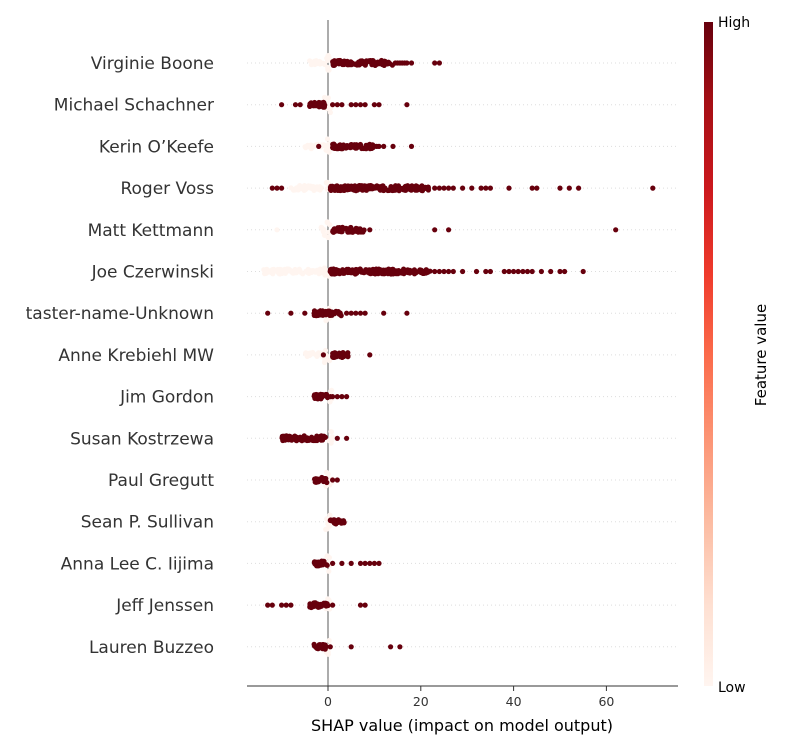 The height and width of the screenshot is (750, 800). What do you see at coordinates (151, 648) in the screenshot?
I see `feature-label: Lauren Buzzeo` at bounding box center [151, 648].